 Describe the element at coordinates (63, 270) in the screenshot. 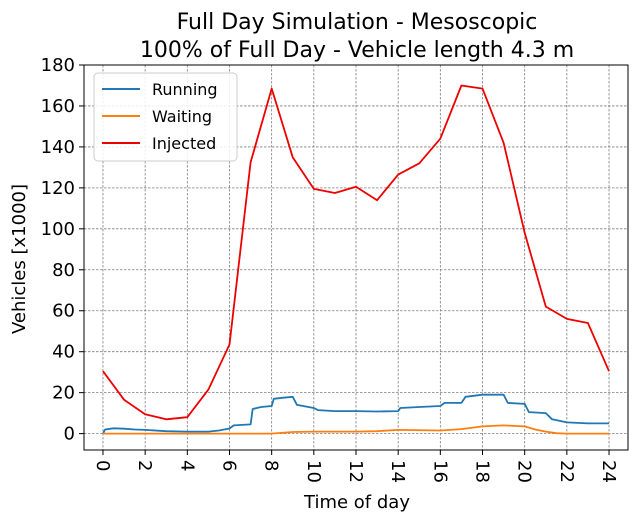

I see `y-tick-label: 80` at that location.